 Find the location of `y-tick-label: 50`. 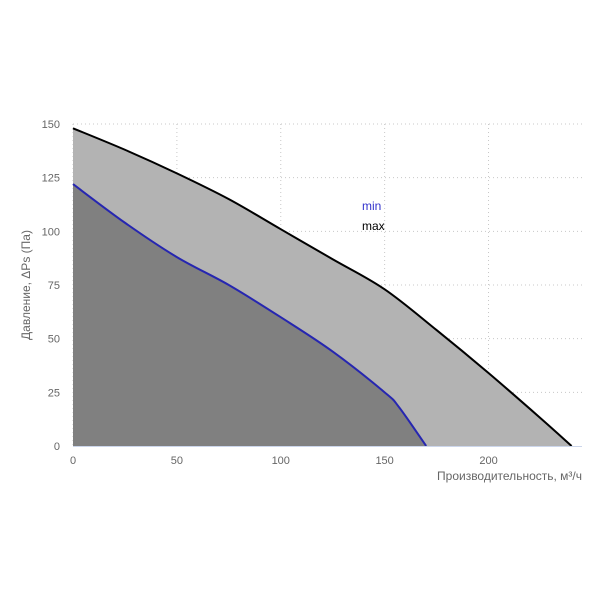

y-tick-label: 50 is located at coordinates (54, 340).